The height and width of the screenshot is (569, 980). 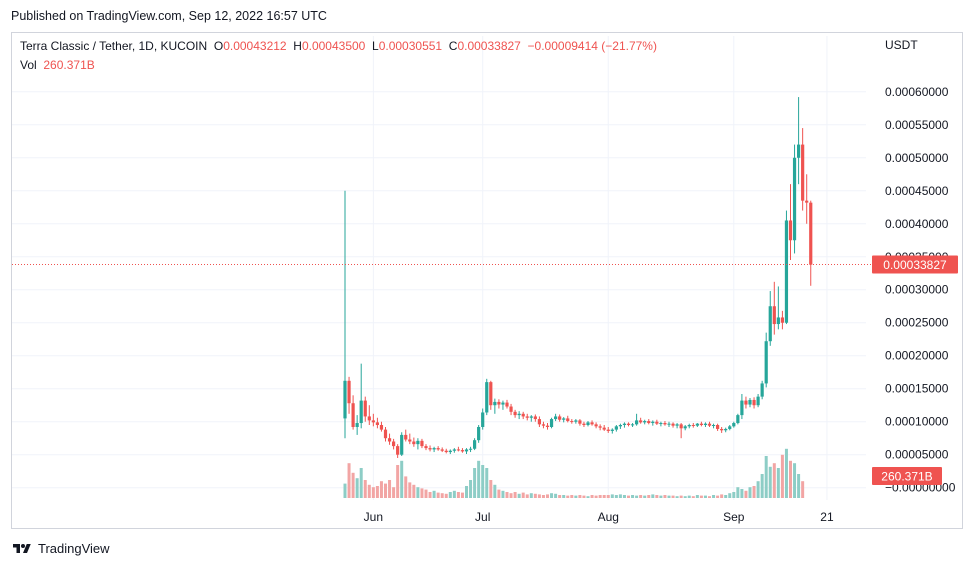 I want to click on close-label: C, so click(x=453, y=46).